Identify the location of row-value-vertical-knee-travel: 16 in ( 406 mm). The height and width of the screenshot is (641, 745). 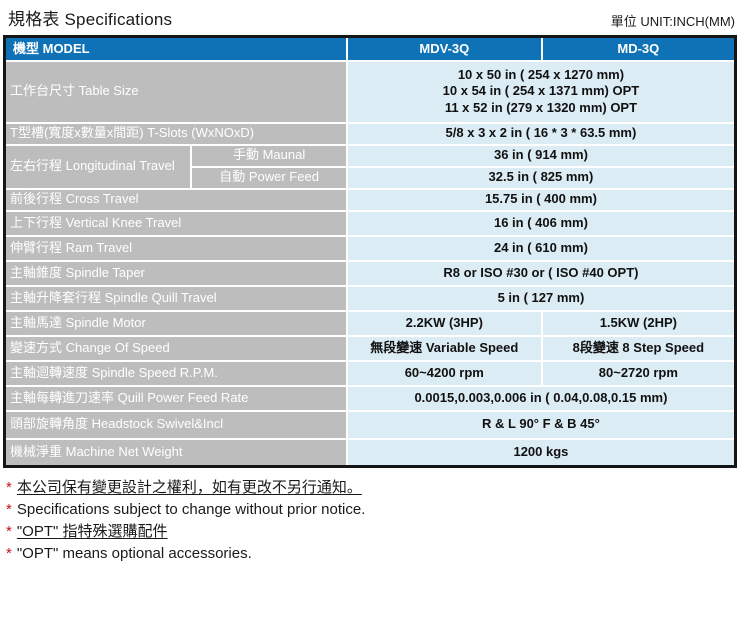
(541, 223).